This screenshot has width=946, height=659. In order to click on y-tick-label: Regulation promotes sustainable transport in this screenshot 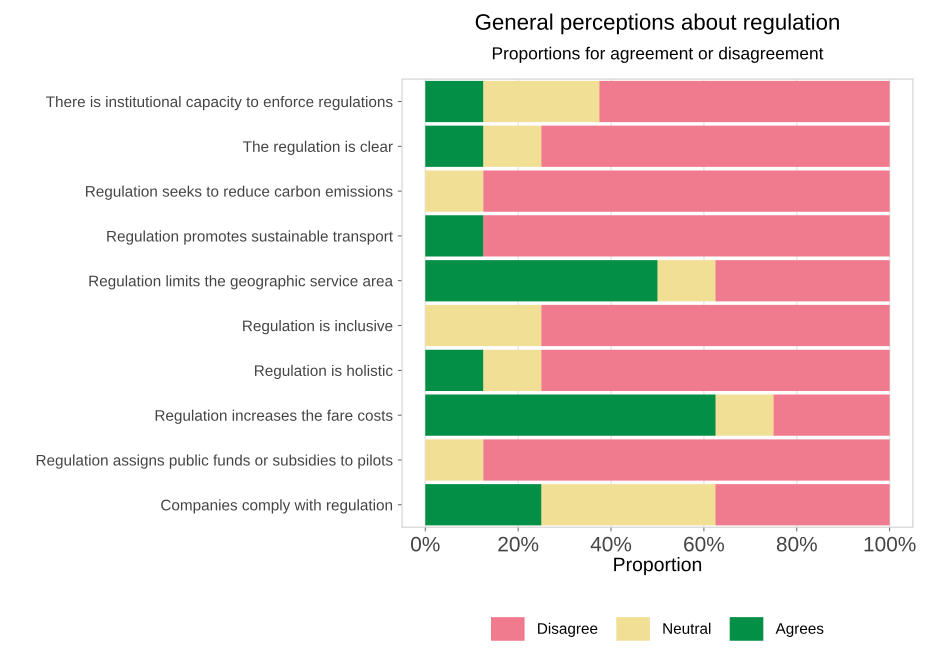, I will do `click(250, 237)`.